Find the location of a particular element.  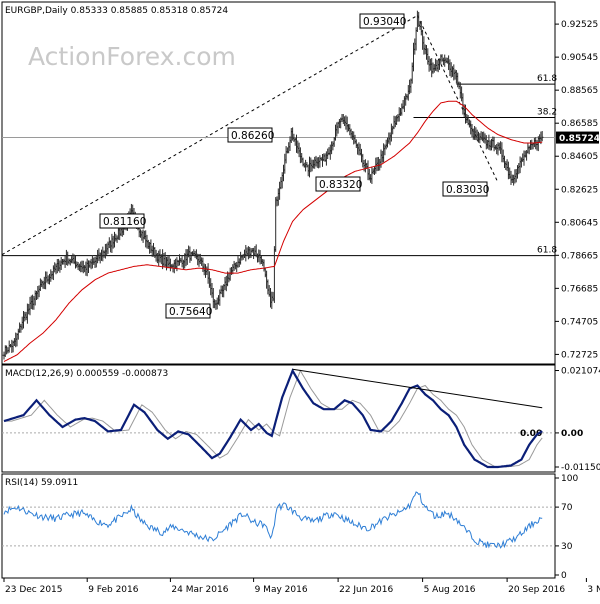

annotation-label: 0.86260 is located at coordinates (252, 136).